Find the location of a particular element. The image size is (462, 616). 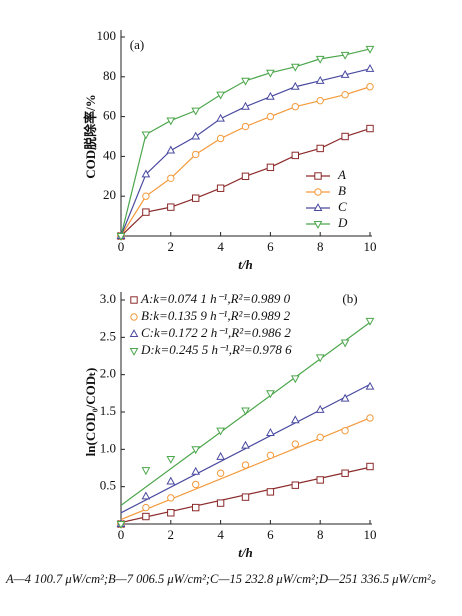

y-tick-label: 1.5 is located at coordinates (108, 410).